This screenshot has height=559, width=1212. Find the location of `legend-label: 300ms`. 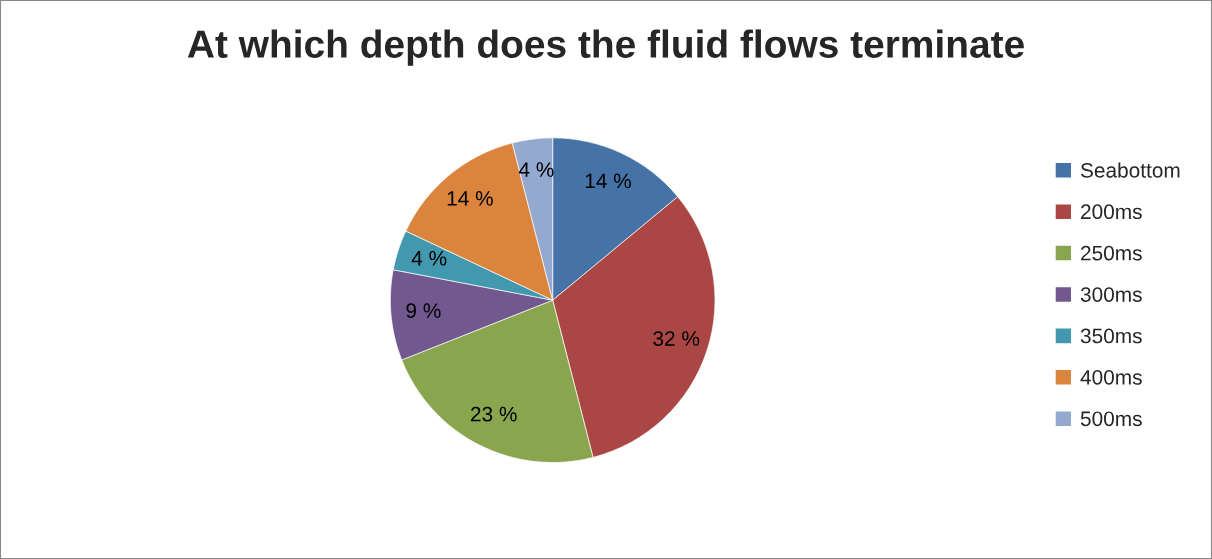

legend-label: 300ms is located at coordinates (1111, 294).